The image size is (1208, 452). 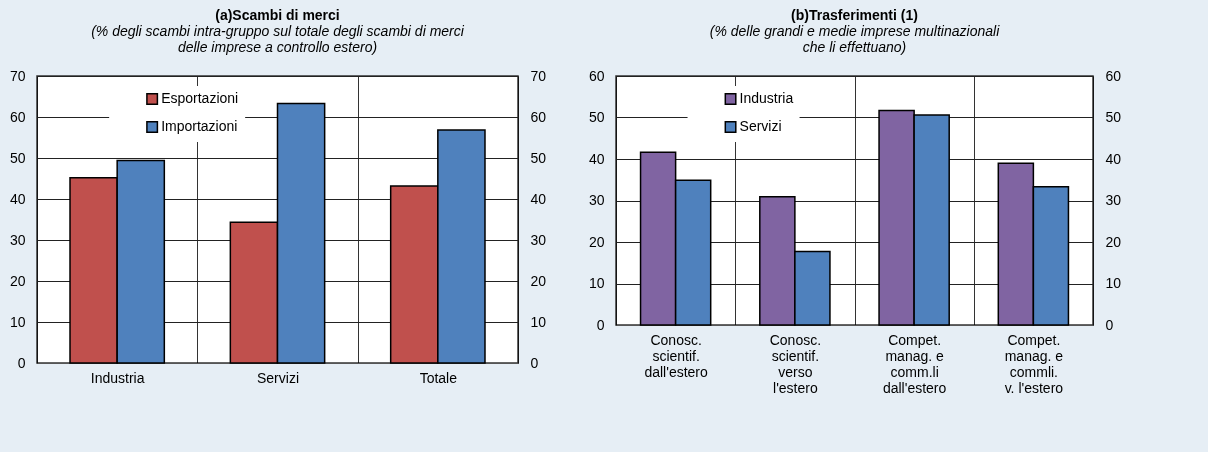 I want to click on legend-label: Esportazioni, so click(x=200, y=98).